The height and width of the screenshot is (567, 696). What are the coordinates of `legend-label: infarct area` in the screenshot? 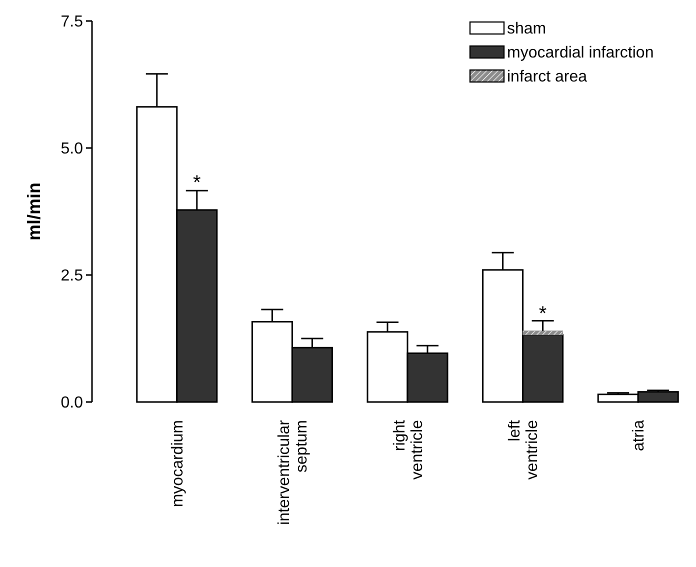 It's located at (547, 77).